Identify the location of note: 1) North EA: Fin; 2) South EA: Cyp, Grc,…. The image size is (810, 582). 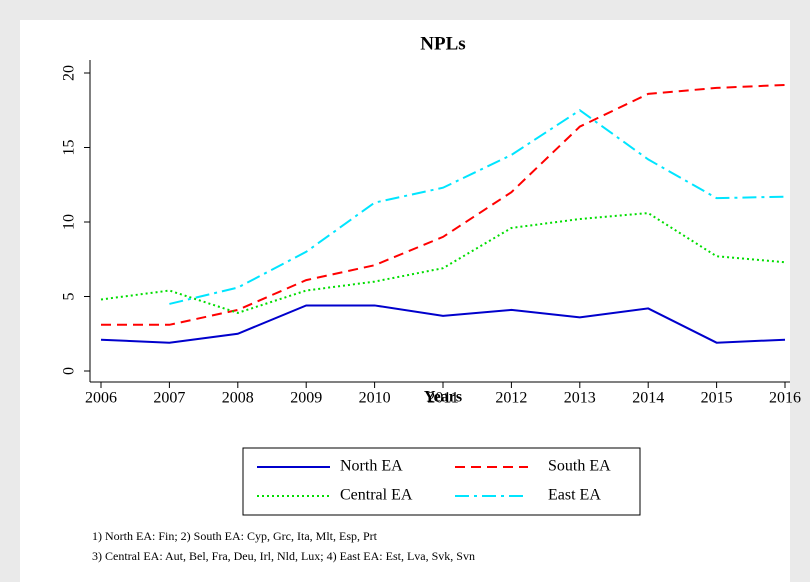
(235, 536).